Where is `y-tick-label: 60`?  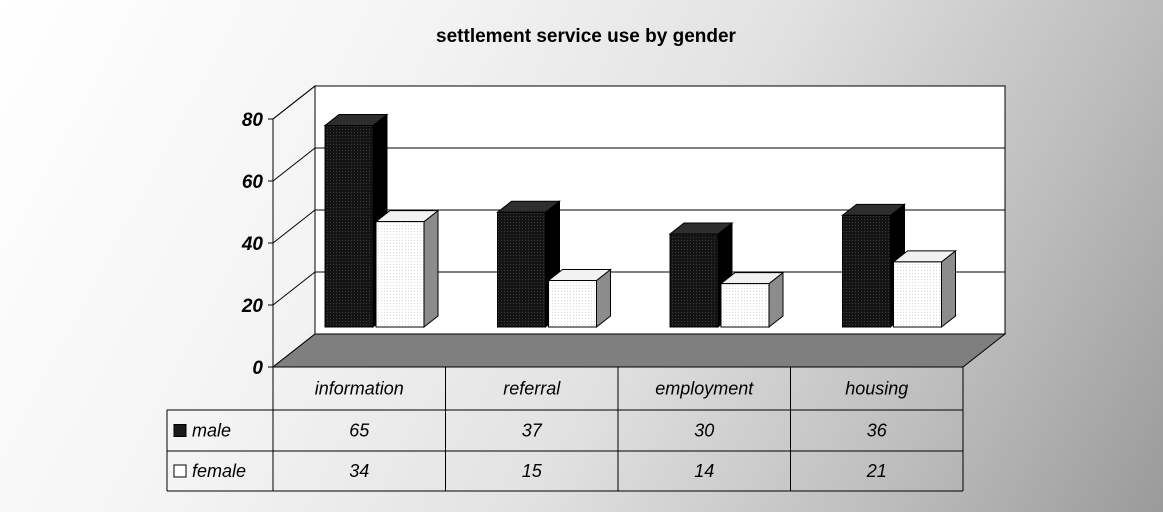
y-tick-label: 60 is located at coordinates (253, 182).